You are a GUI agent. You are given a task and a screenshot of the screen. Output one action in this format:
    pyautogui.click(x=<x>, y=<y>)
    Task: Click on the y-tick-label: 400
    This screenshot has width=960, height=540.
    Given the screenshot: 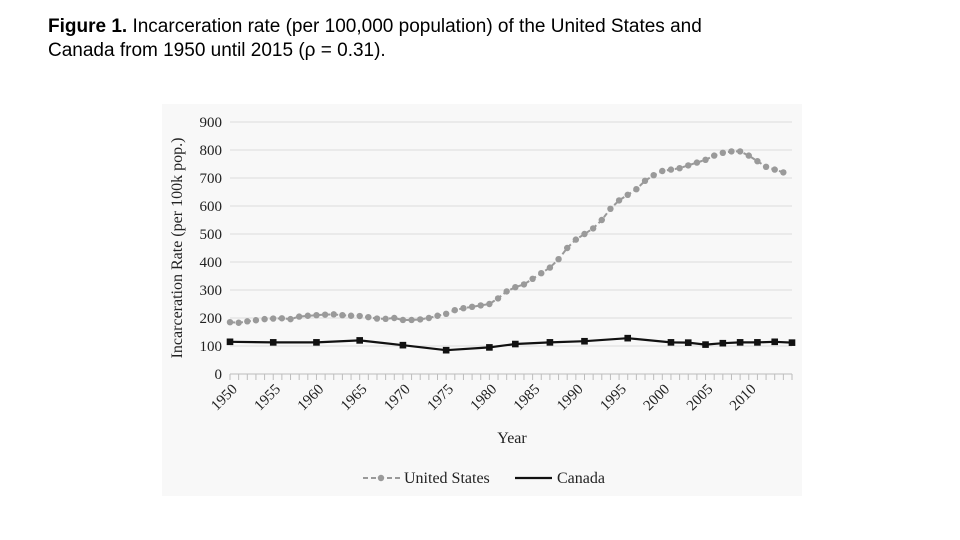 What is the action you would take?
    pyautogui.click(x=211, y=263)
    